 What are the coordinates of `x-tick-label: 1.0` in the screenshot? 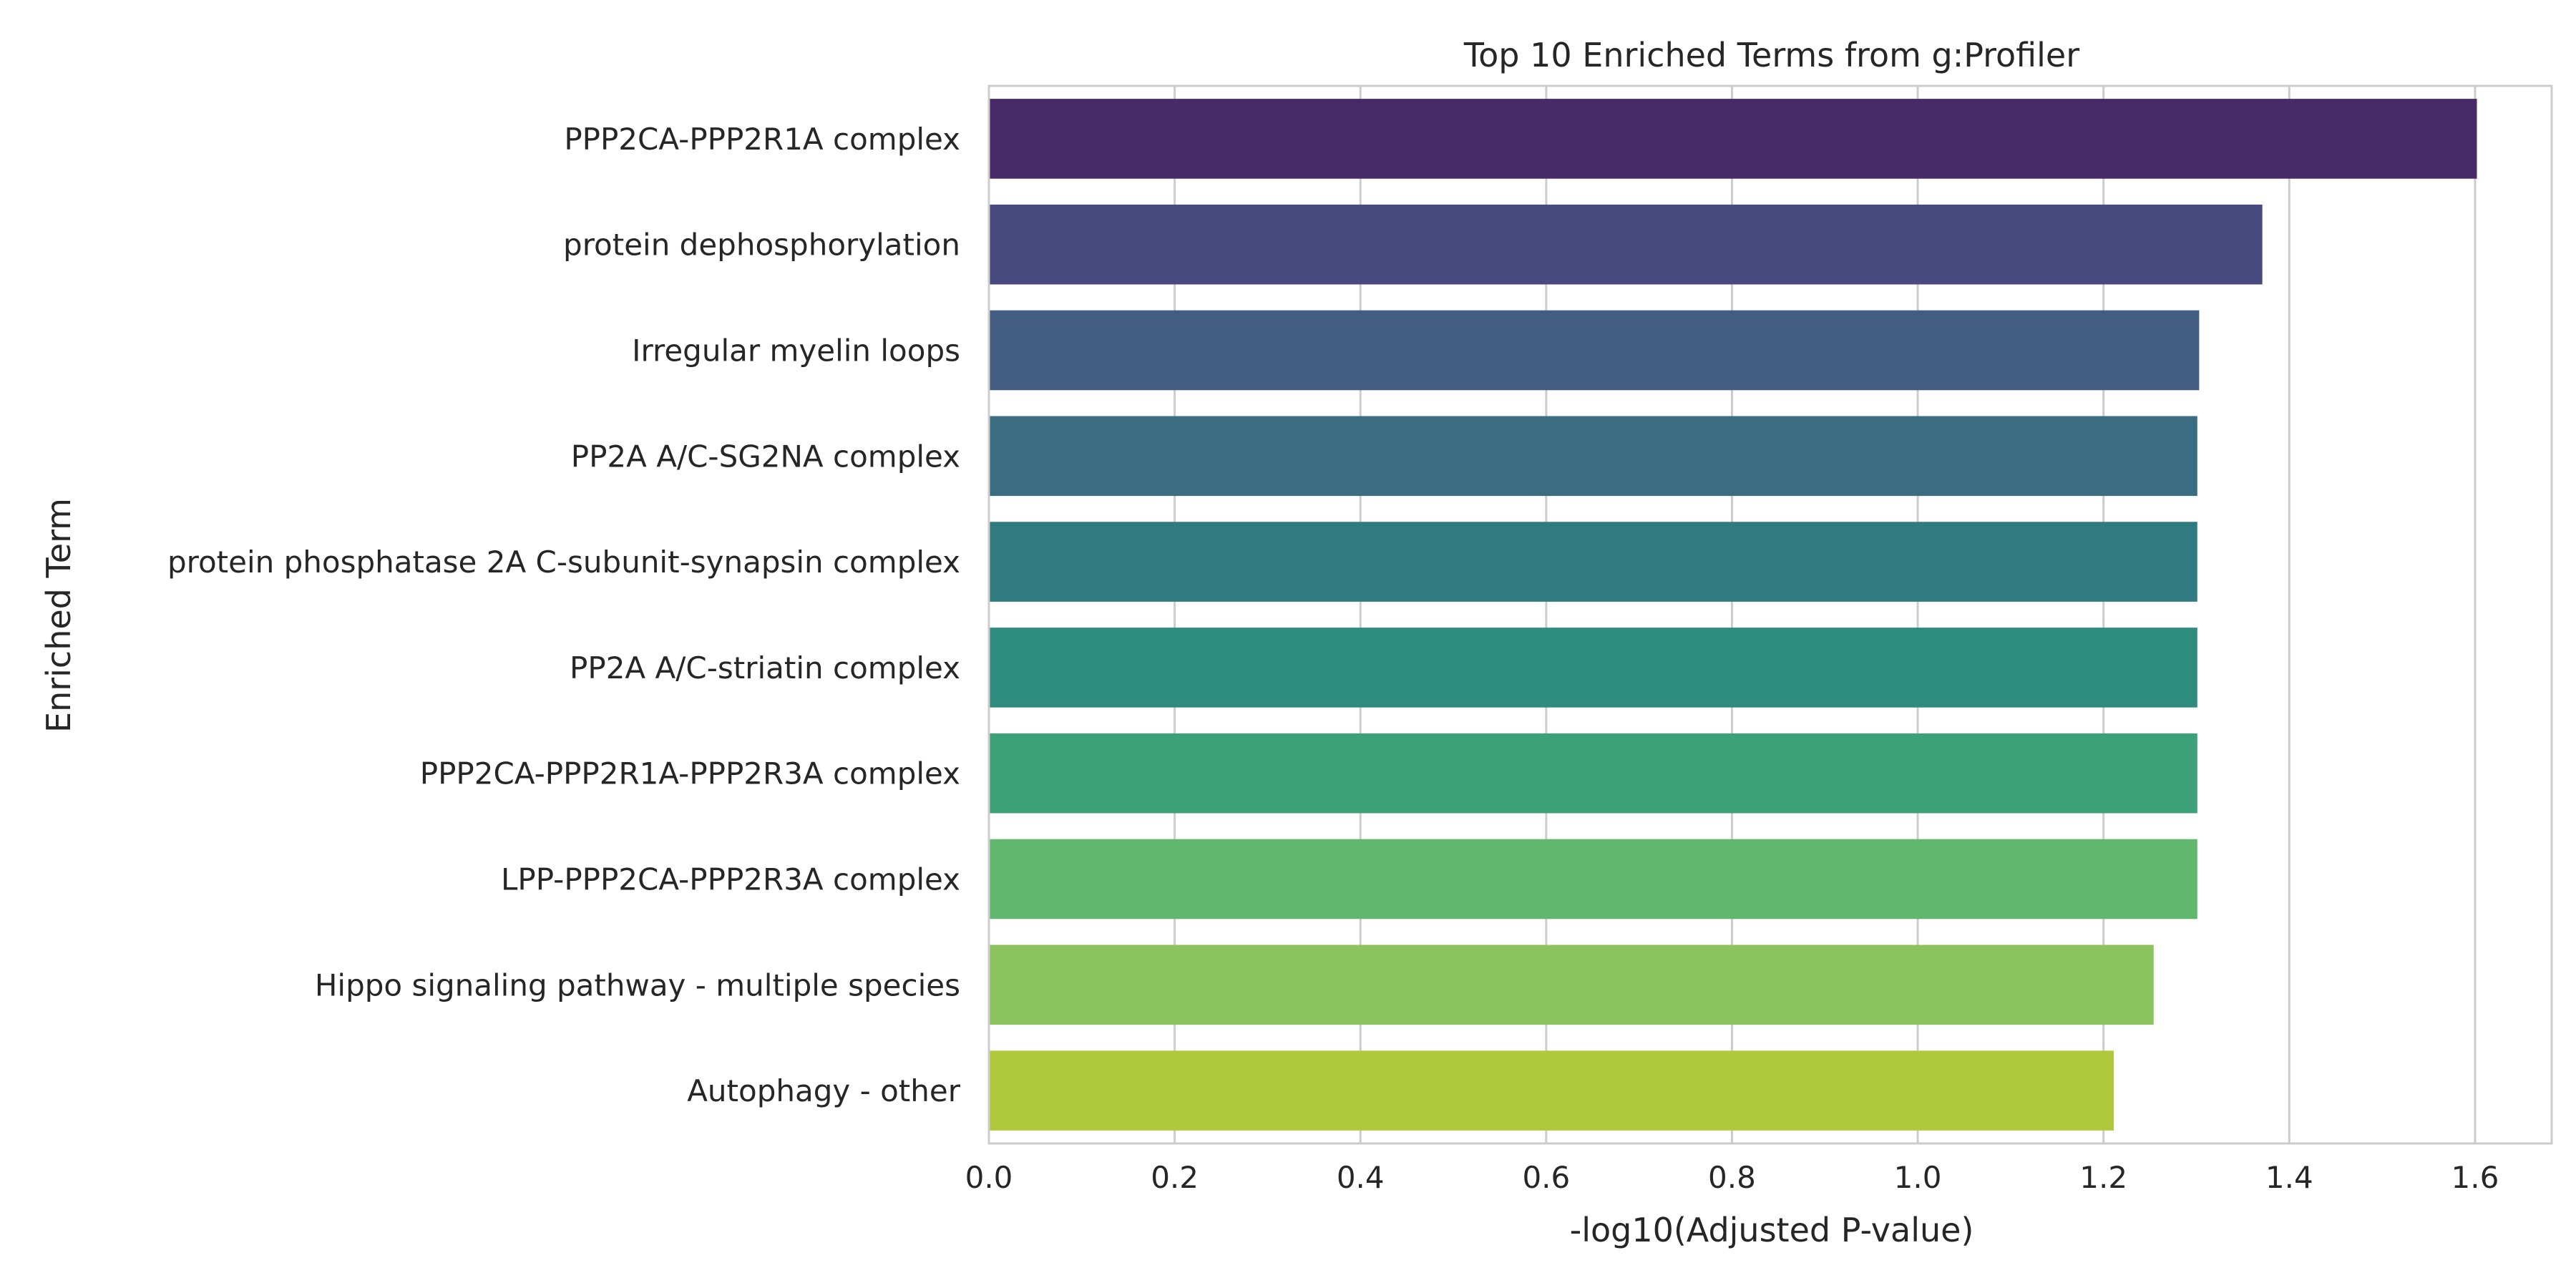 It's located at (1918, 1177).